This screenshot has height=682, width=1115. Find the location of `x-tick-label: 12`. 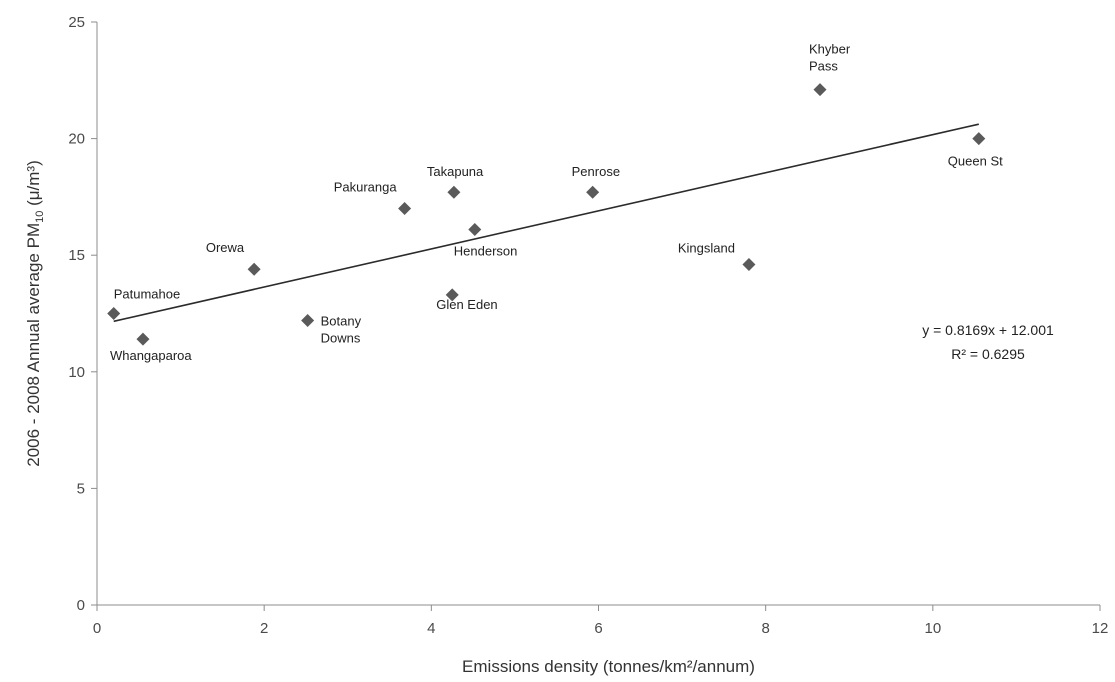

x-tick-label: 12 is located at coordinates (1100, 628).